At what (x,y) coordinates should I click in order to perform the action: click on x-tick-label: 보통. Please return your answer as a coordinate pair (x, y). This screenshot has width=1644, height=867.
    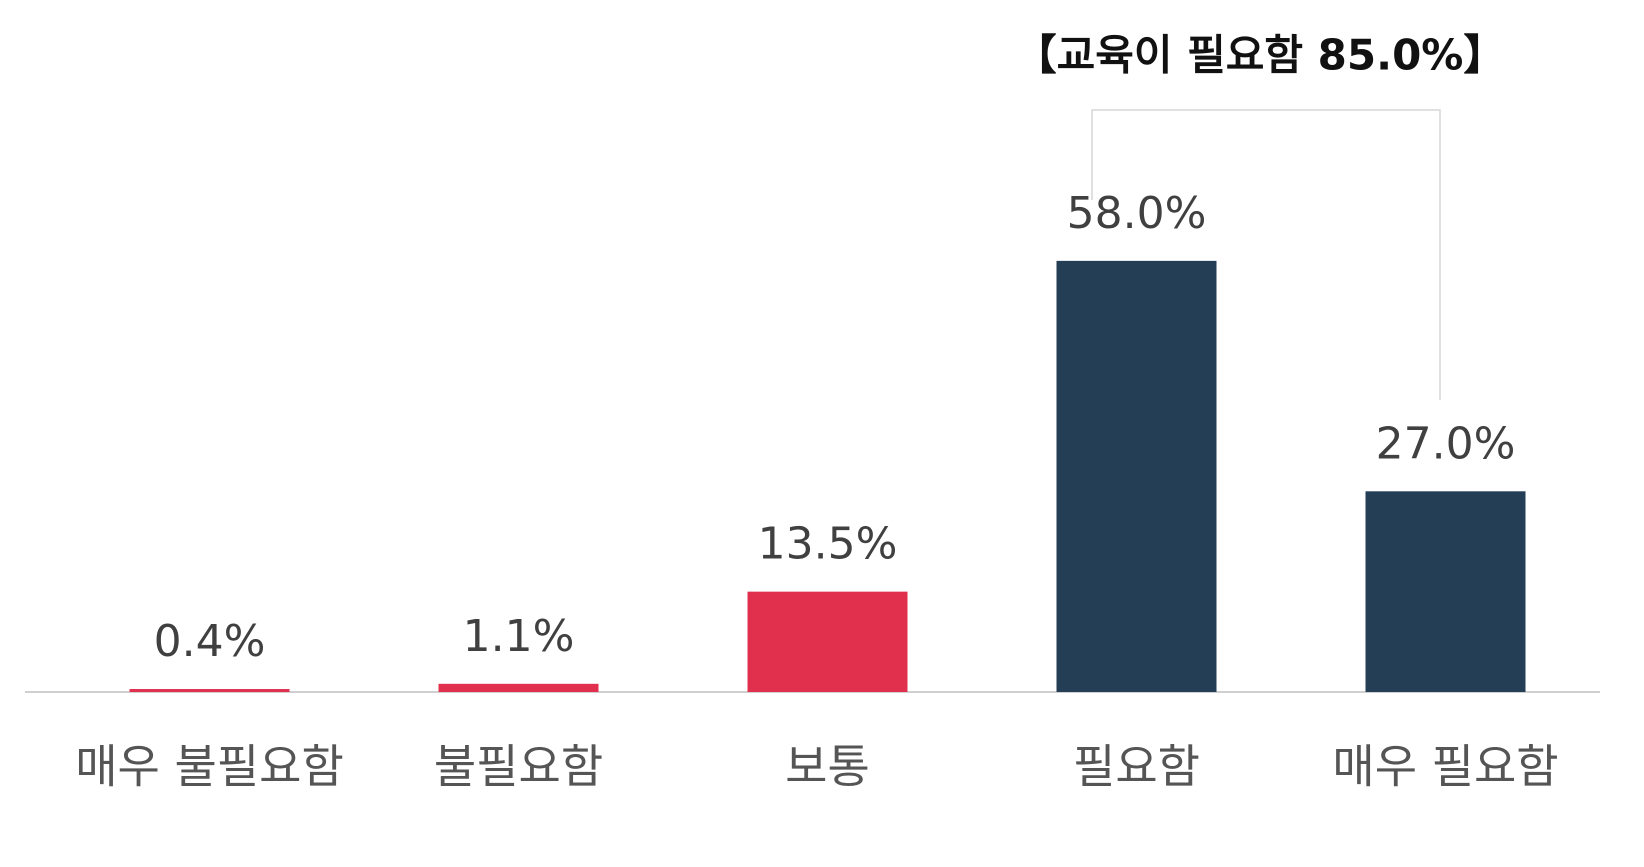
    Looking at the image, I should click on (827, 767).